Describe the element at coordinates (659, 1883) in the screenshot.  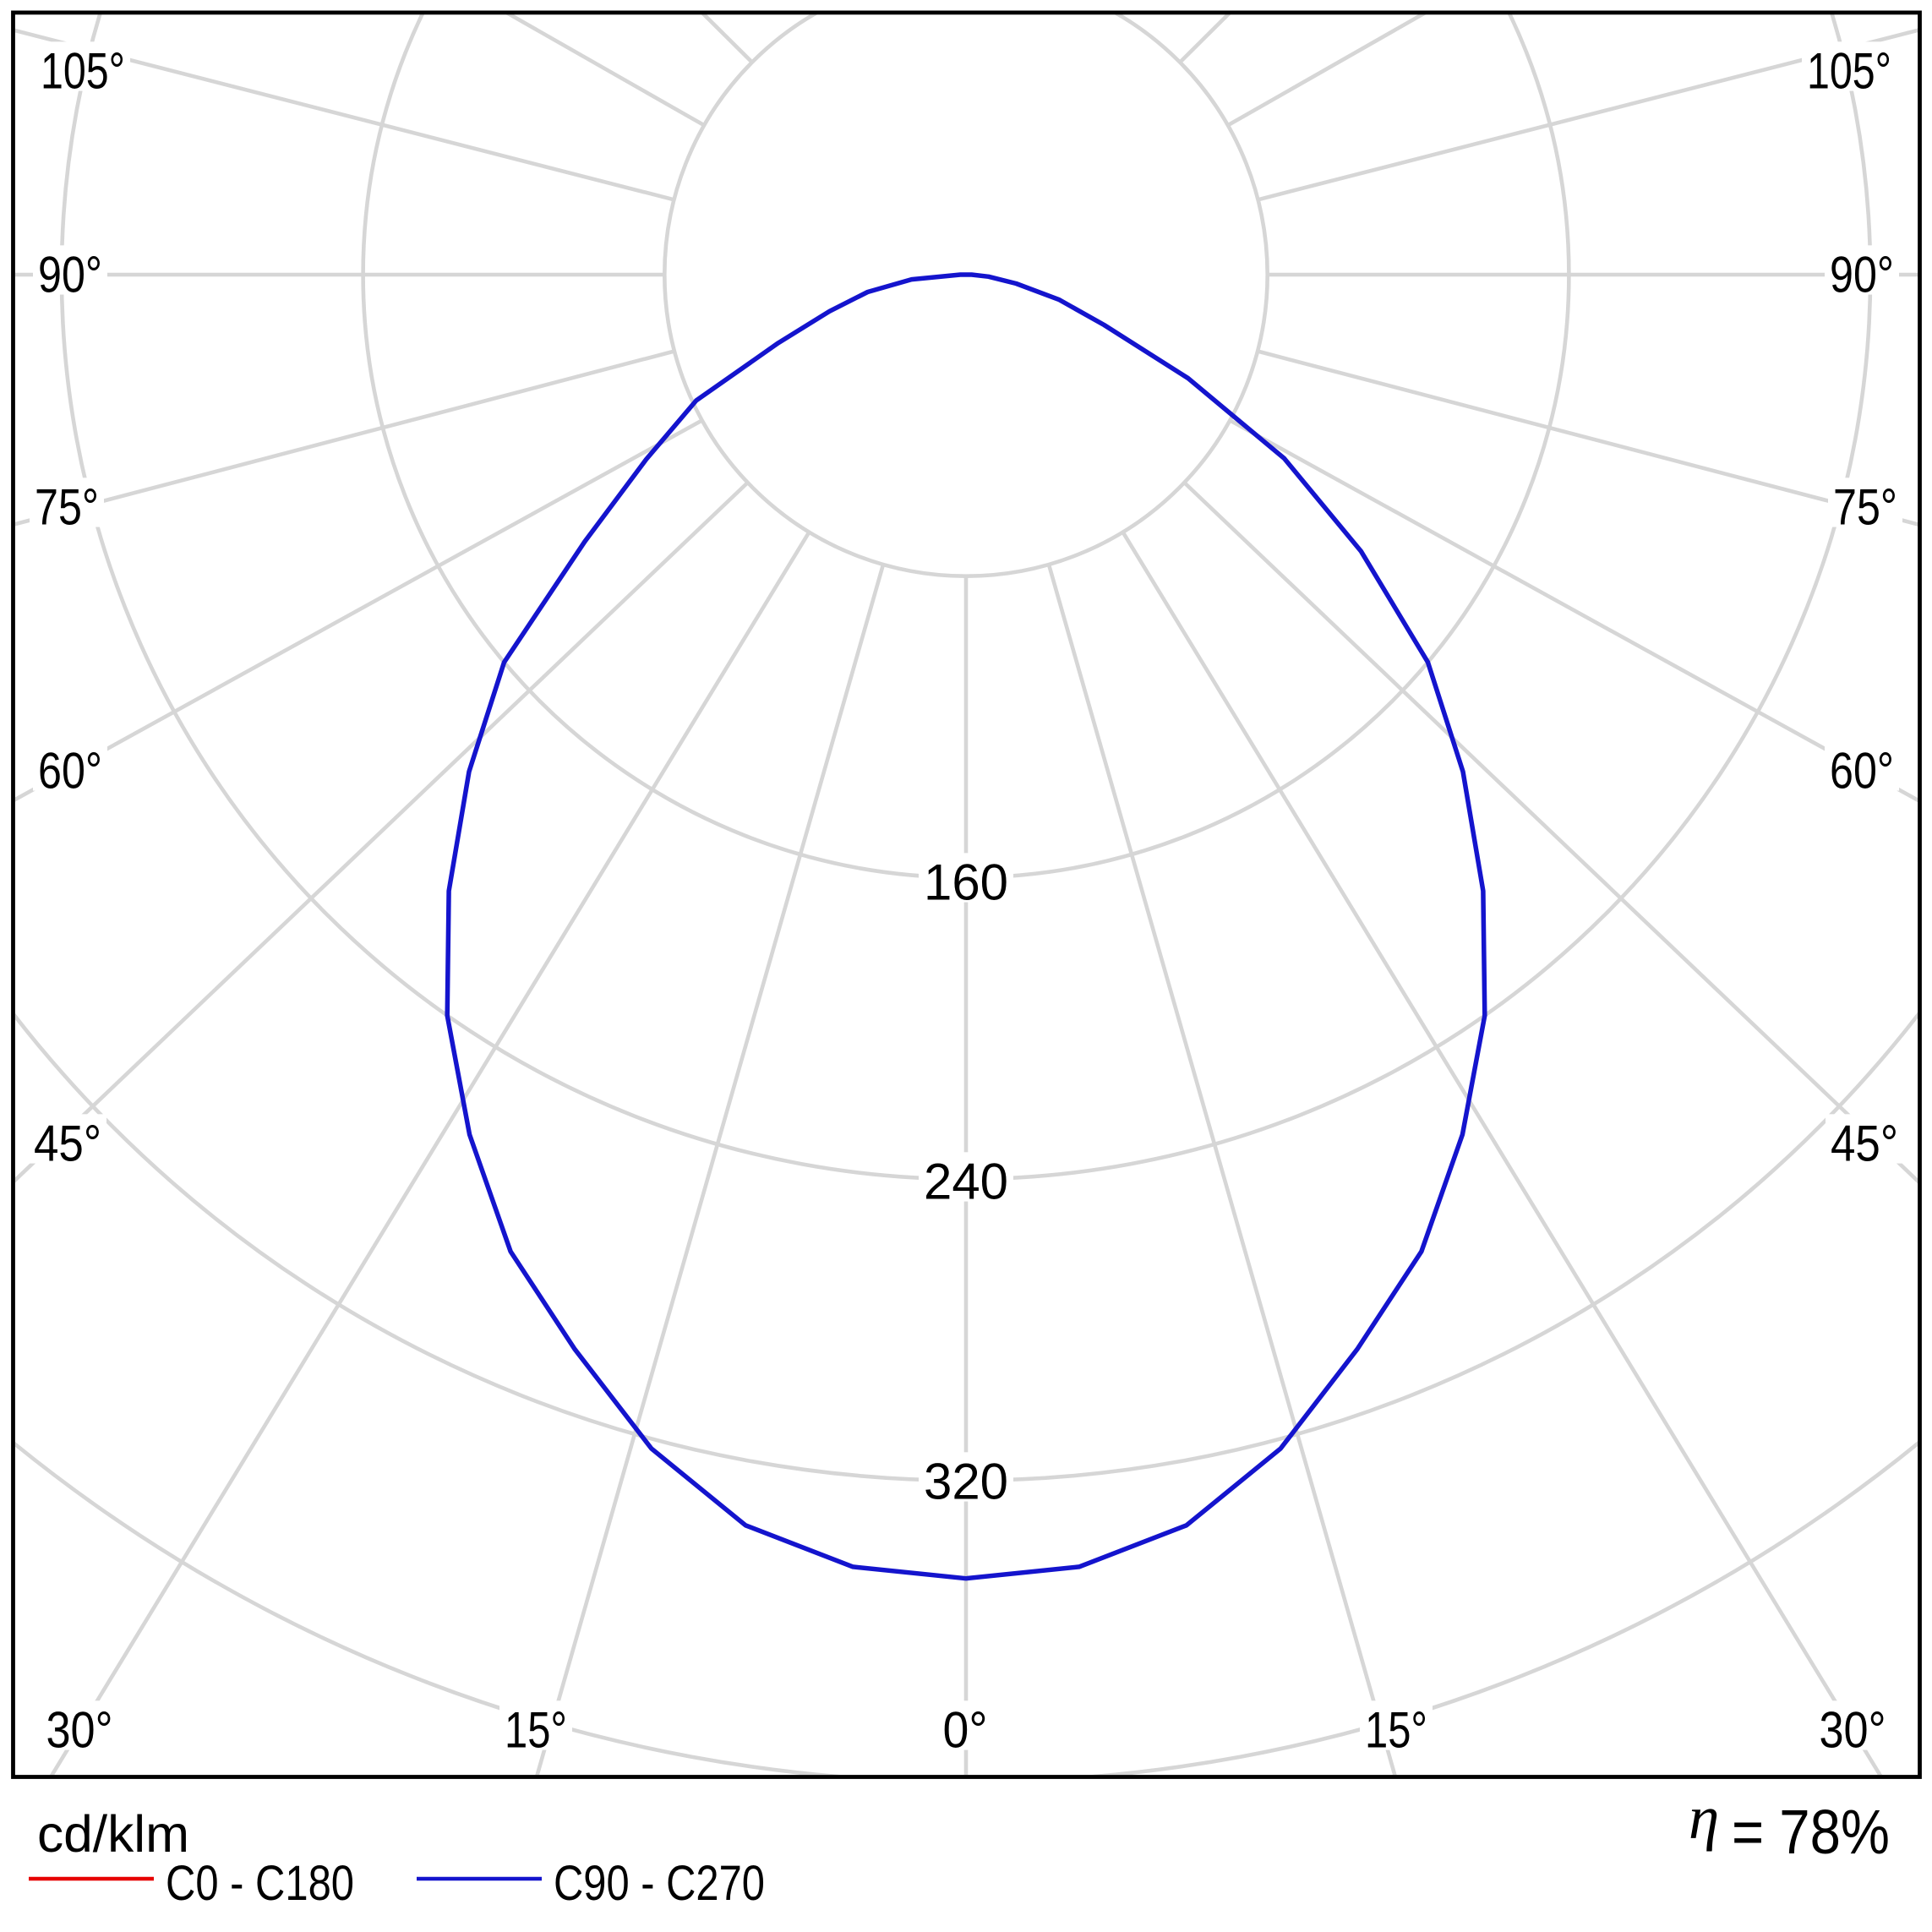
I see `svg-text: C90 - C270` at that location.